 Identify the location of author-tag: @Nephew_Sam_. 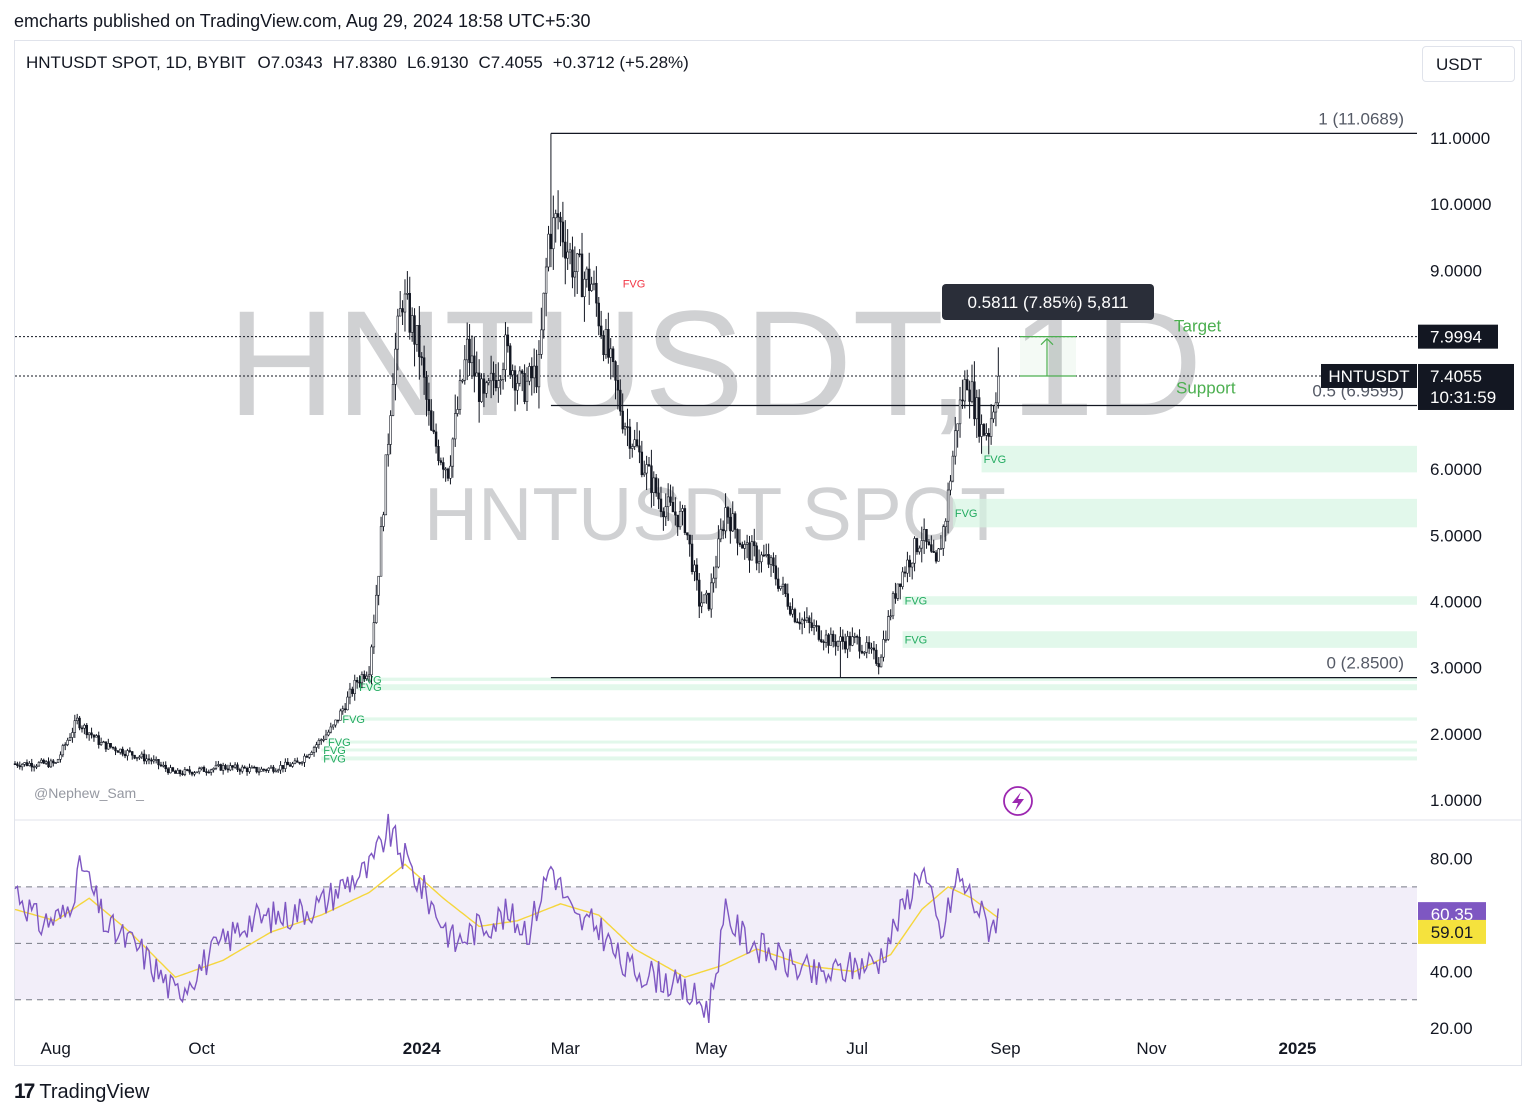
(89, 793).